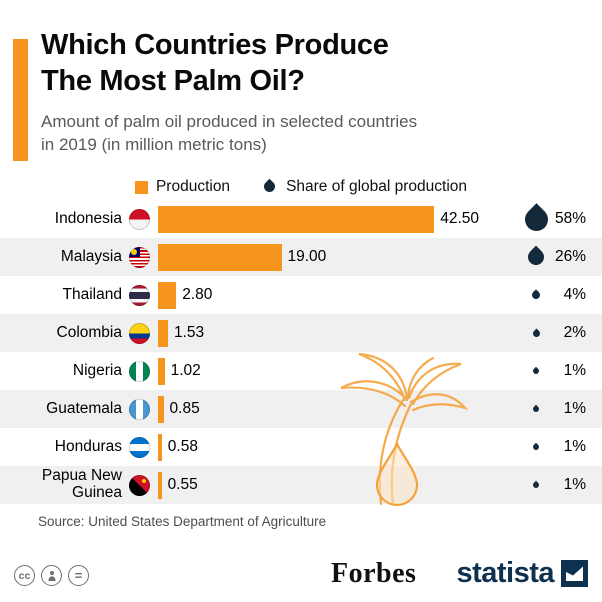 Image resolution: width=602 pixels, height=602 pixels. I want to click on country-label: Colombia, so click(89, 332).